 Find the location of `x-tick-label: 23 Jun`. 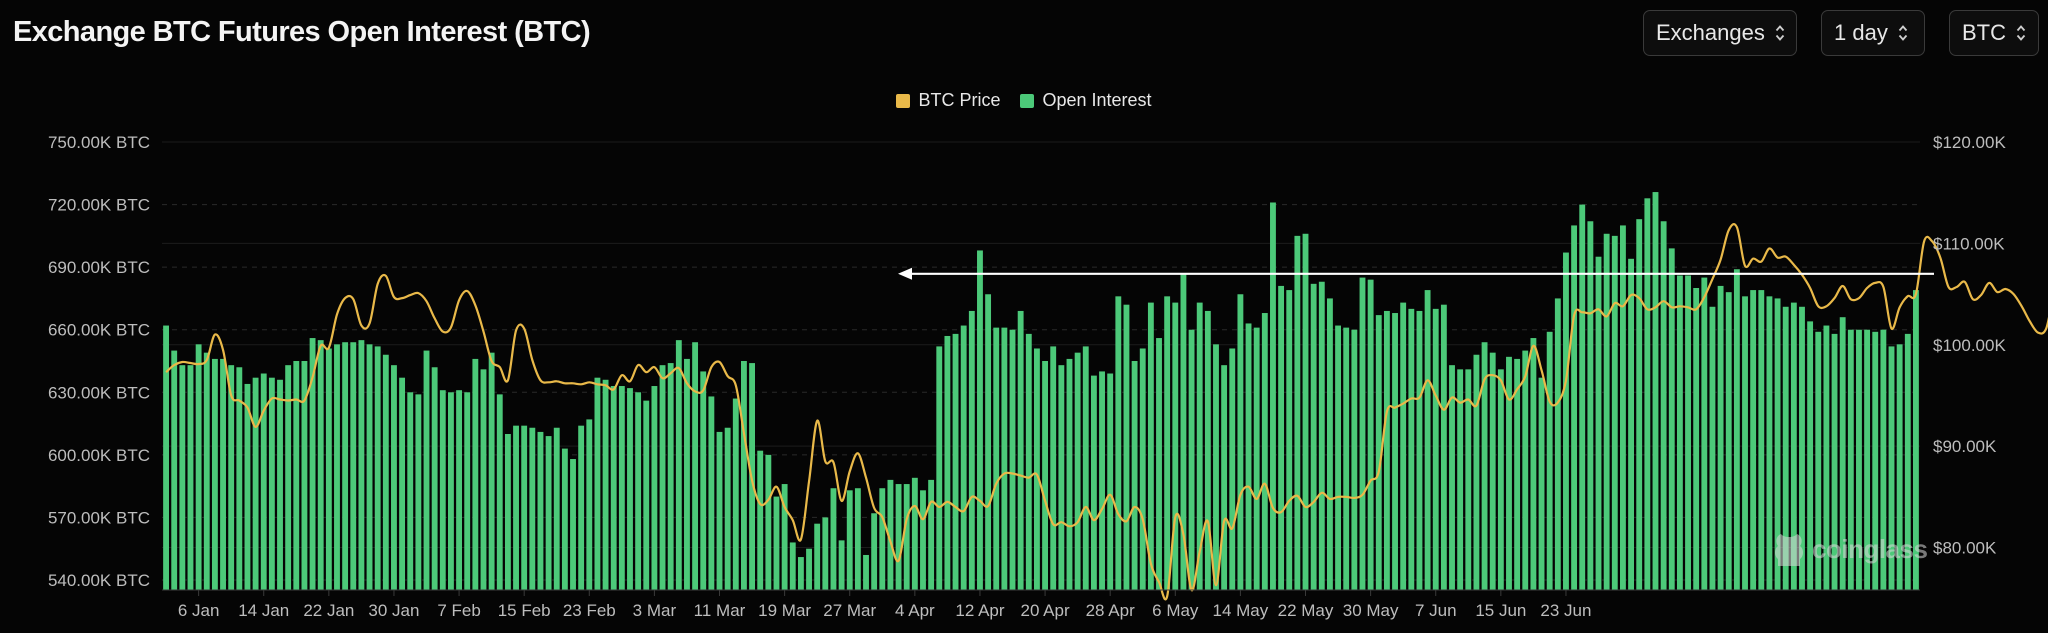

x-tick-label: 23 Jun is located at coordinates (1565, 610).